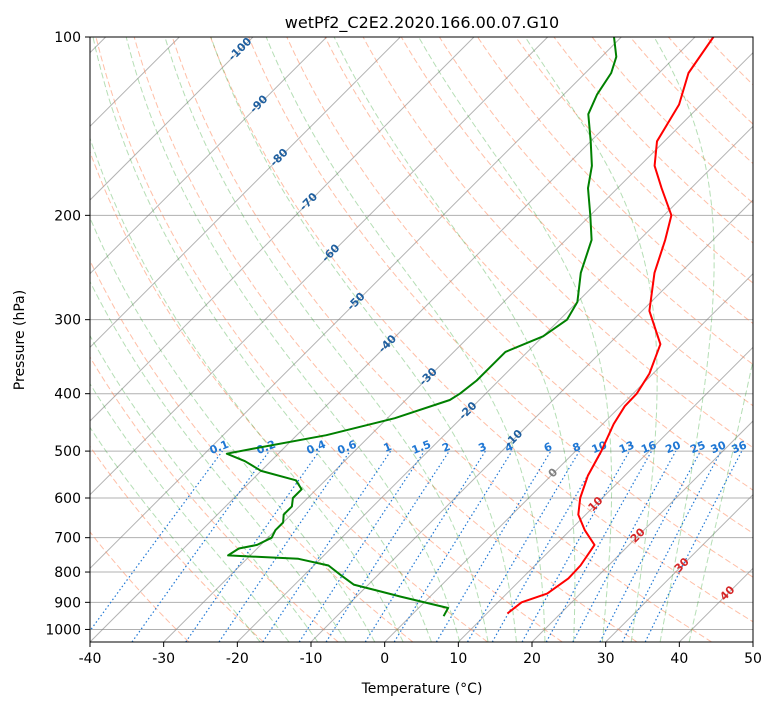 The image size is (775, 708). Describe the element at coordinates (446, 447) in the screenshot. I see `mixing-ratio-label: 2` at that location.